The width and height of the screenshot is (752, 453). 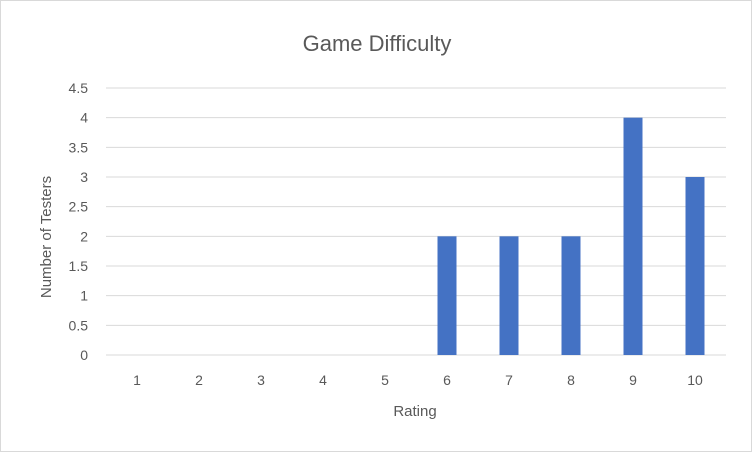 I want to click on y-axis-label: Number of Testers, so click(x=46, y=237).